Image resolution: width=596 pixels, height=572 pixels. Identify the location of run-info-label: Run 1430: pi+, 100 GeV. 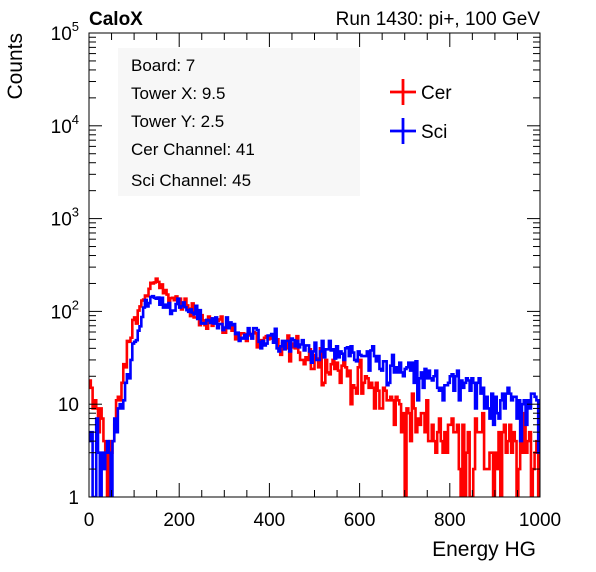
(438, 19).